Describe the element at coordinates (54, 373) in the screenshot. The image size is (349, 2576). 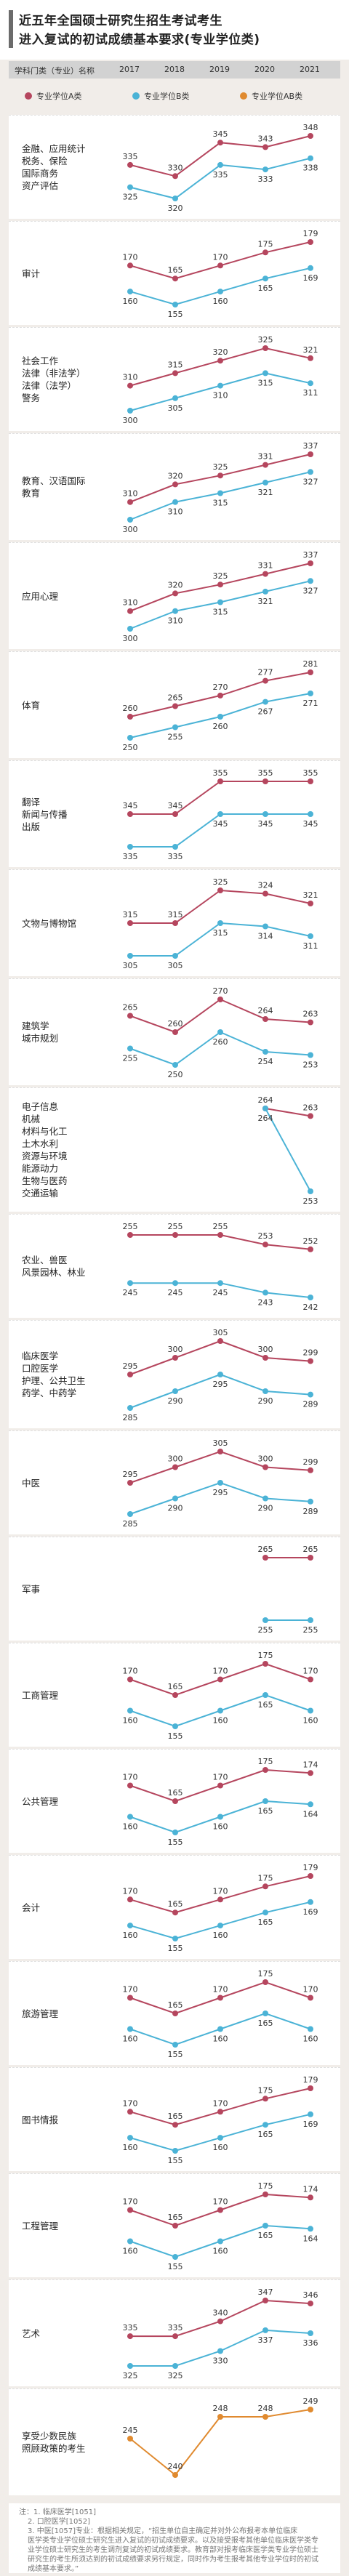
I see `category-label-line: 法律（非法学）` at that location.